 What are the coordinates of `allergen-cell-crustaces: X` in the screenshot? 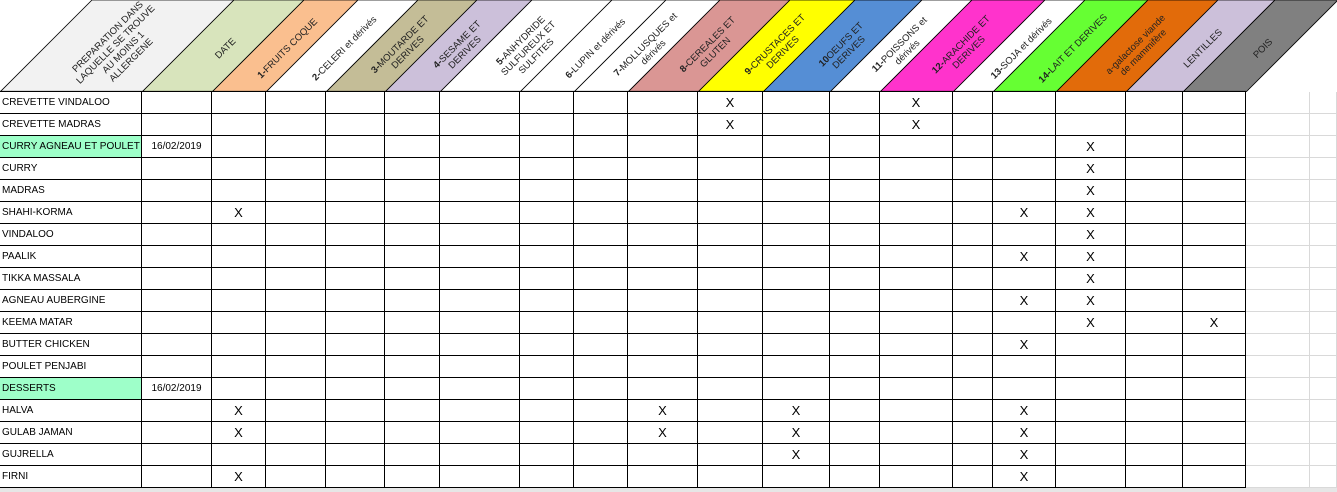 It's located at (730, 103).